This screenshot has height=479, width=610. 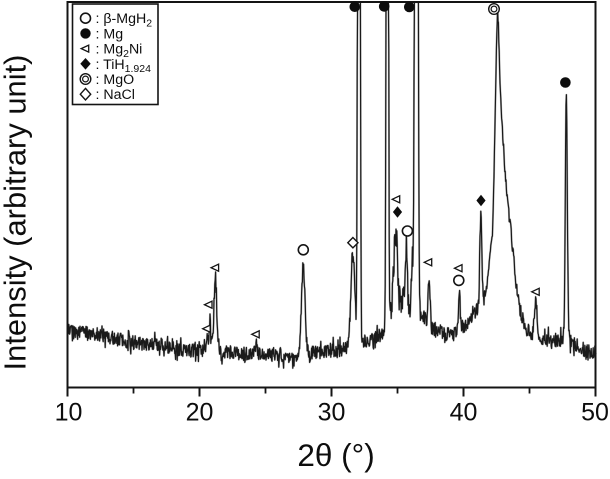 I want to click on svg-text: 20, so click(x=200, y=413).